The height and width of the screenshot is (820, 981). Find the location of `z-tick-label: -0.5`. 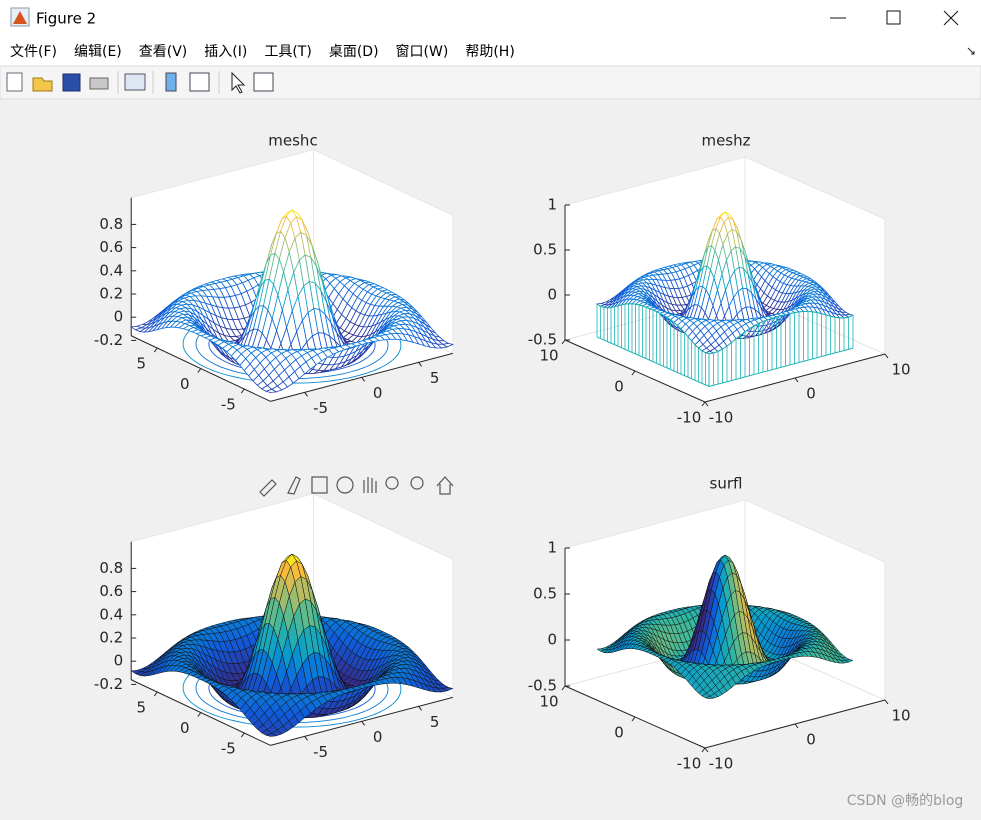

z-tick-label: -0.5 is located at coordinates (542, 686).